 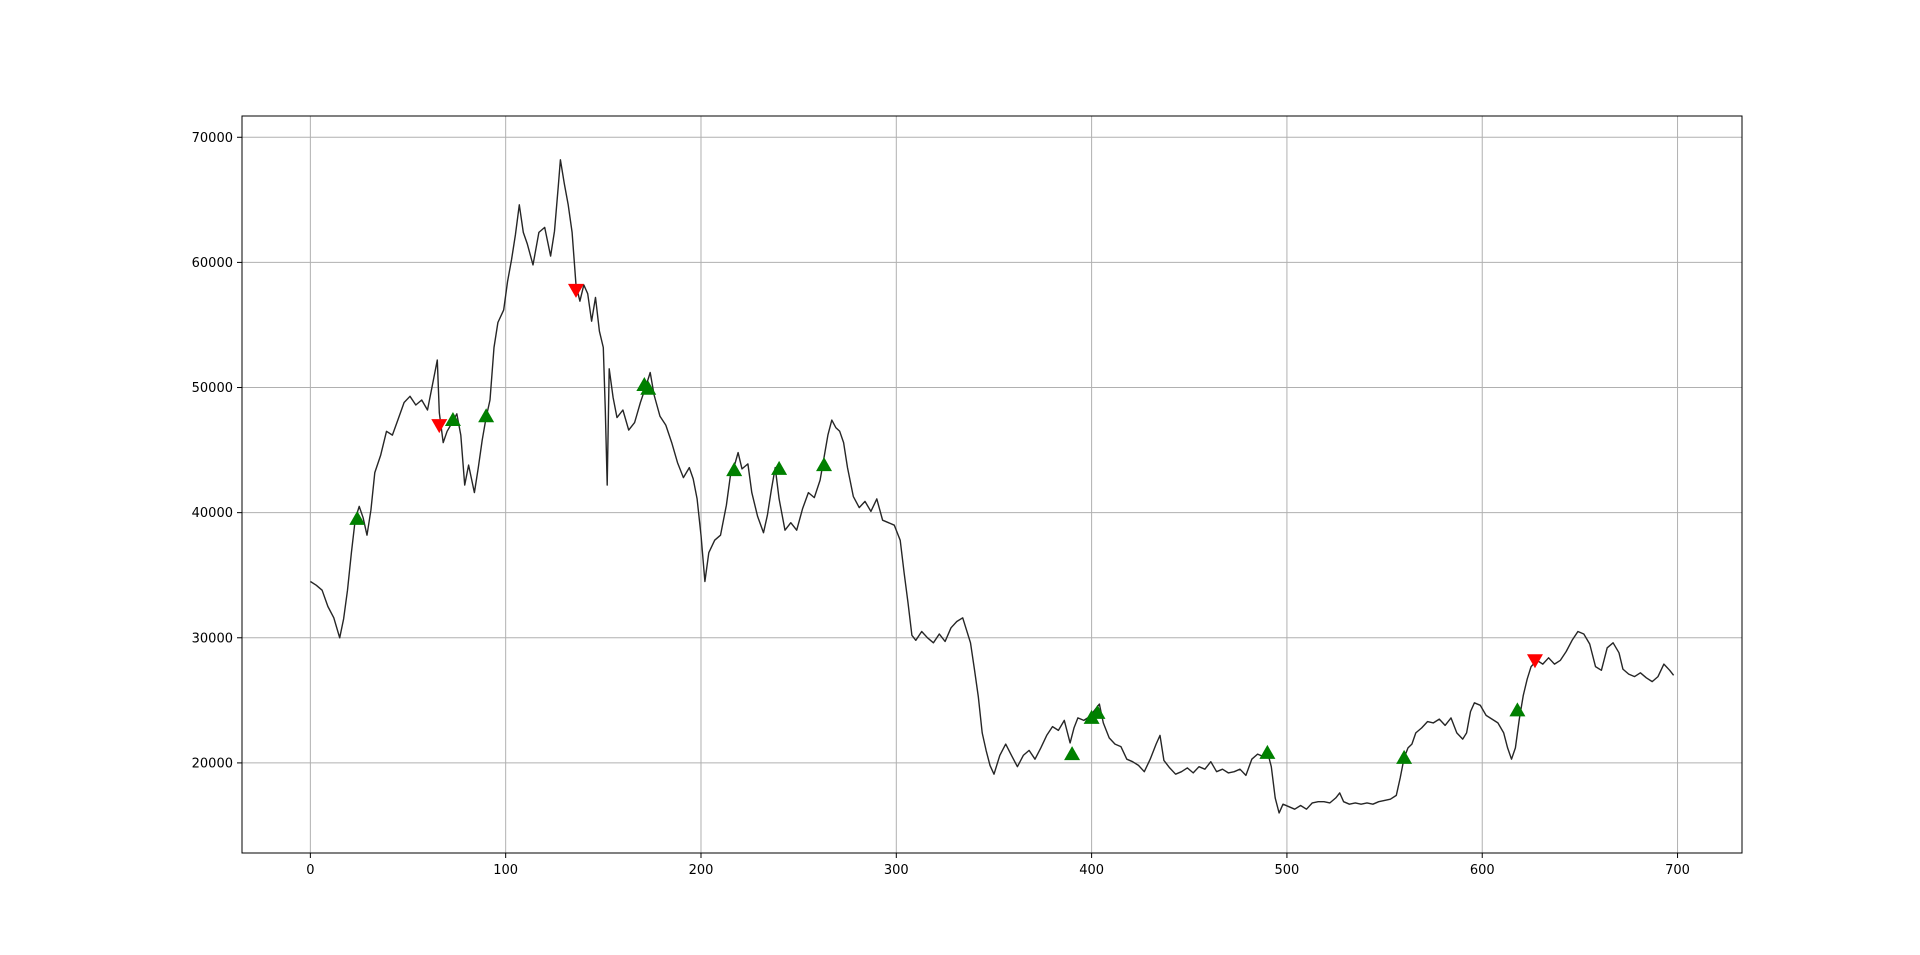 What do you see at coordinates (1091, 870) in the screenshot?
I see `x-tick-label: 400` at bounding box center [1091, 870].